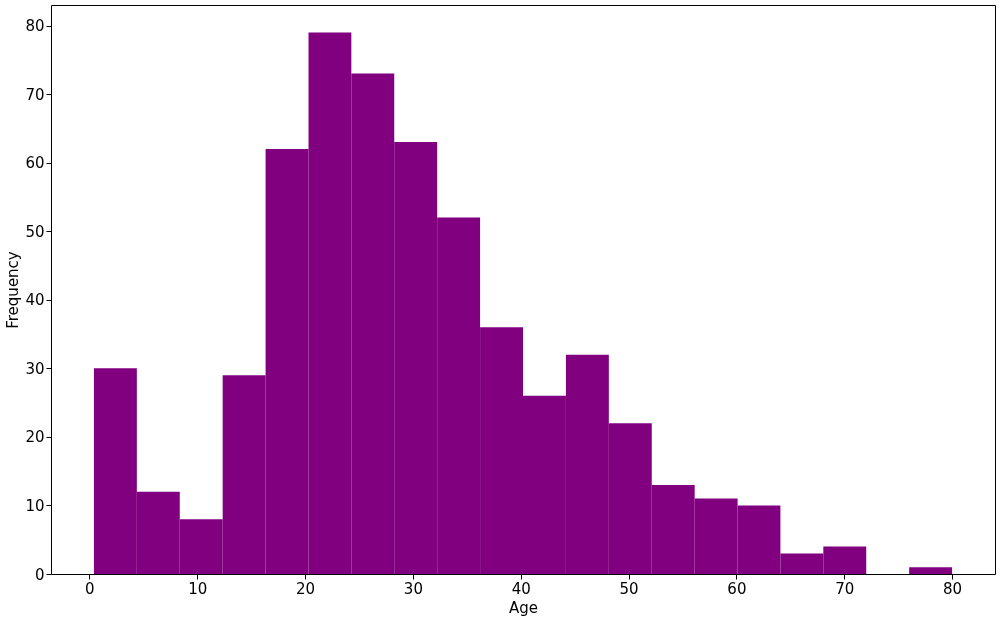 The height and width of the screenshot is (629, 1008). Describe the element at coordinates (39, 574) in the screenshot. I see `y-tick-label: 0` at that location.